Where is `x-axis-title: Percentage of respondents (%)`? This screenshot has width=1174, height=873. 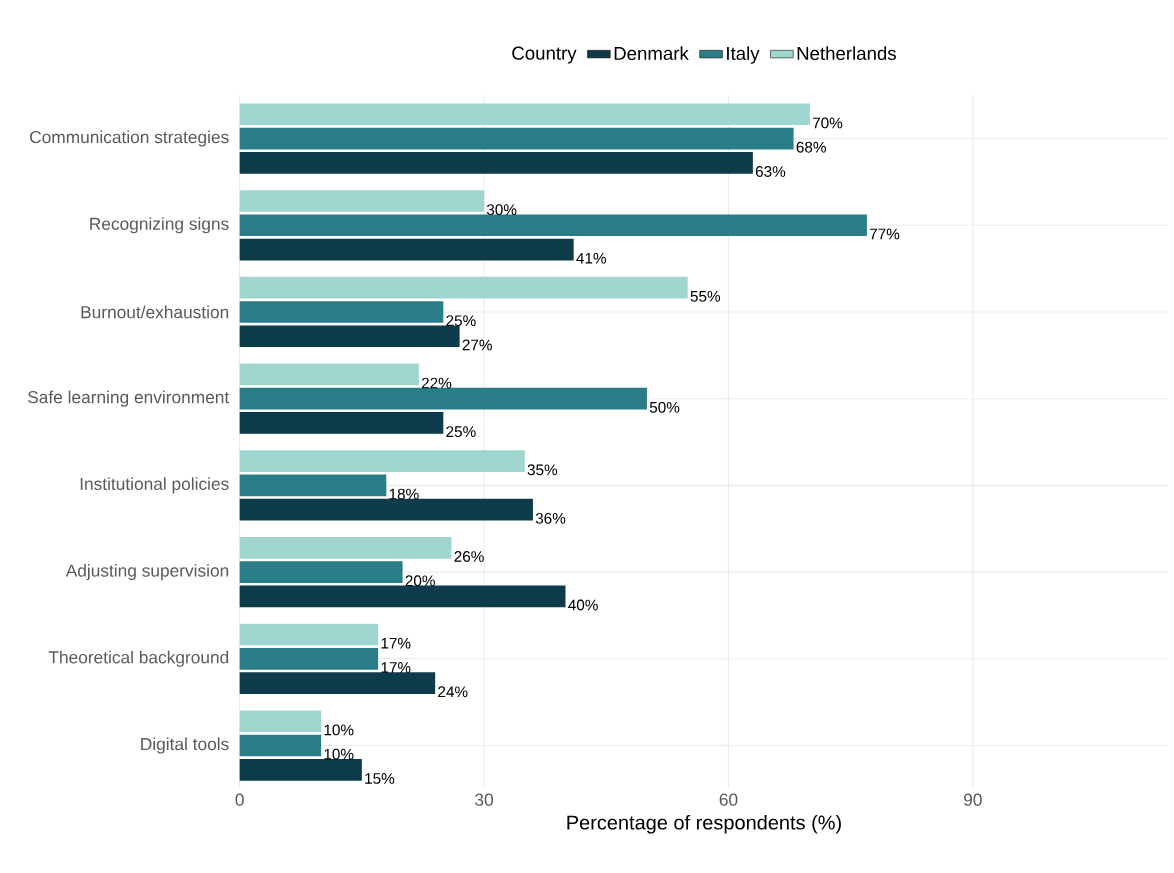 x-axis-title: Percentage of respondents (%) is located at coordinates (704, 824).